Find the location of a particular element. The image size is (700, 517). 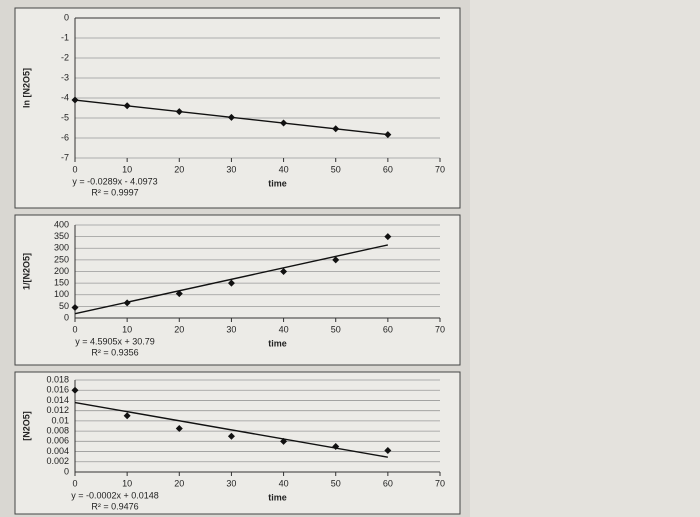

trendline-equation: R² = 0.9476 is located at coordinates (114, 506).